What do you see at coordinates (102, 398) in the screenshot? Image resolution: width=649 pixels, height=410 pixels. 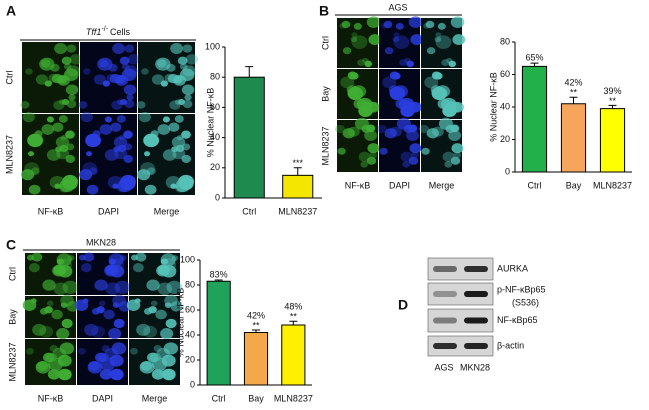 I see `column-label: DAPI` at bounding box center [102, 398].